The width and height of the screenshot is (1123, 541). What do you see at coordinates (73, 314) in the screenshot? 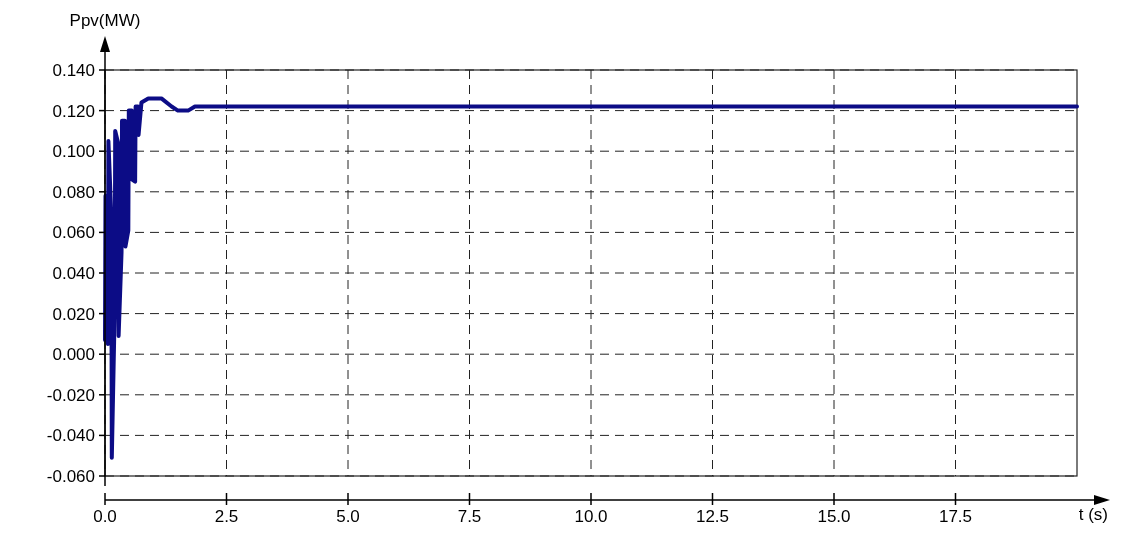
I see `y-tick-label: 0.020` at bounding box center [73, 314].